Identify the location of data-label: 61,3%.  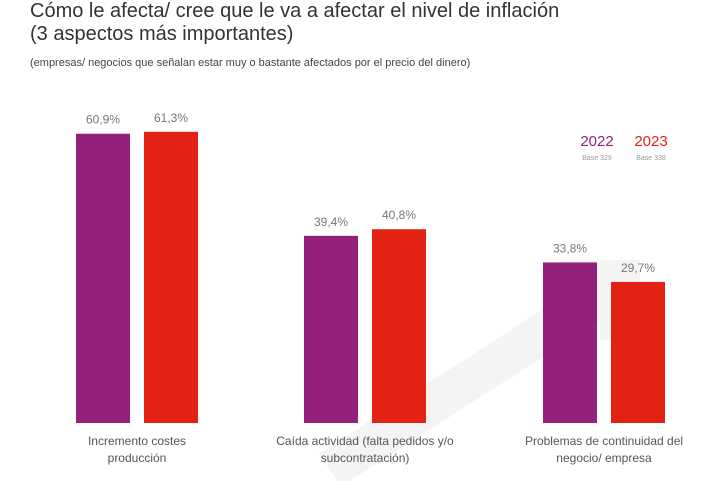
(171, 118).